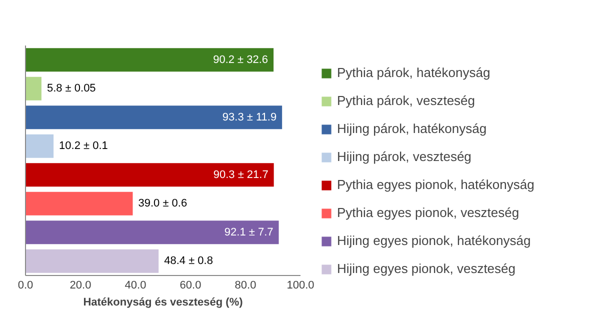 This screenshot has height=322, width=600. What do you see at coordinates (71, 88) in the screenshot?
I see `data-label: 5.8 ± 0.05` at bounding box center [71, 88].